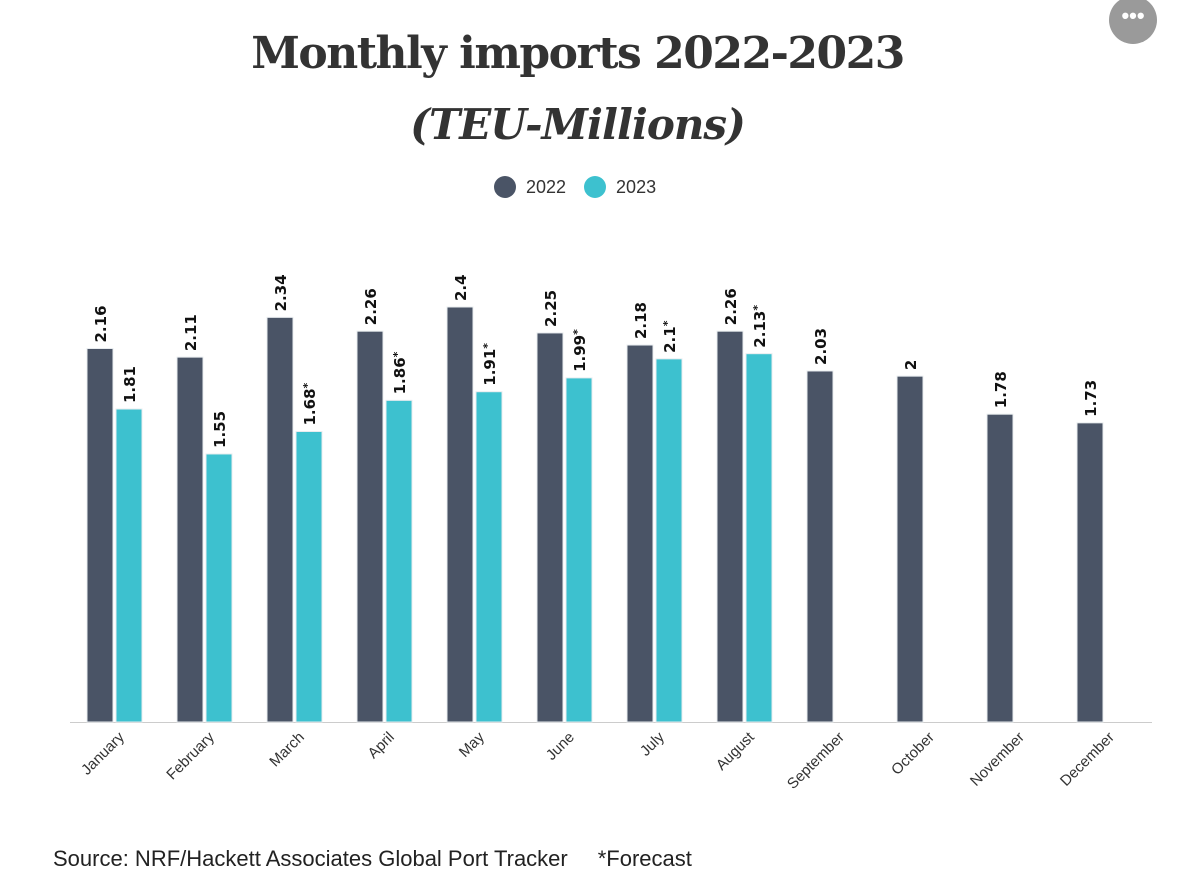 The width and height of the screenshot is (1200, 887). What do you see at coordinates (370, 526) in the screenshot?
I see `bar-2022-april` at bounding box center [370, 526].